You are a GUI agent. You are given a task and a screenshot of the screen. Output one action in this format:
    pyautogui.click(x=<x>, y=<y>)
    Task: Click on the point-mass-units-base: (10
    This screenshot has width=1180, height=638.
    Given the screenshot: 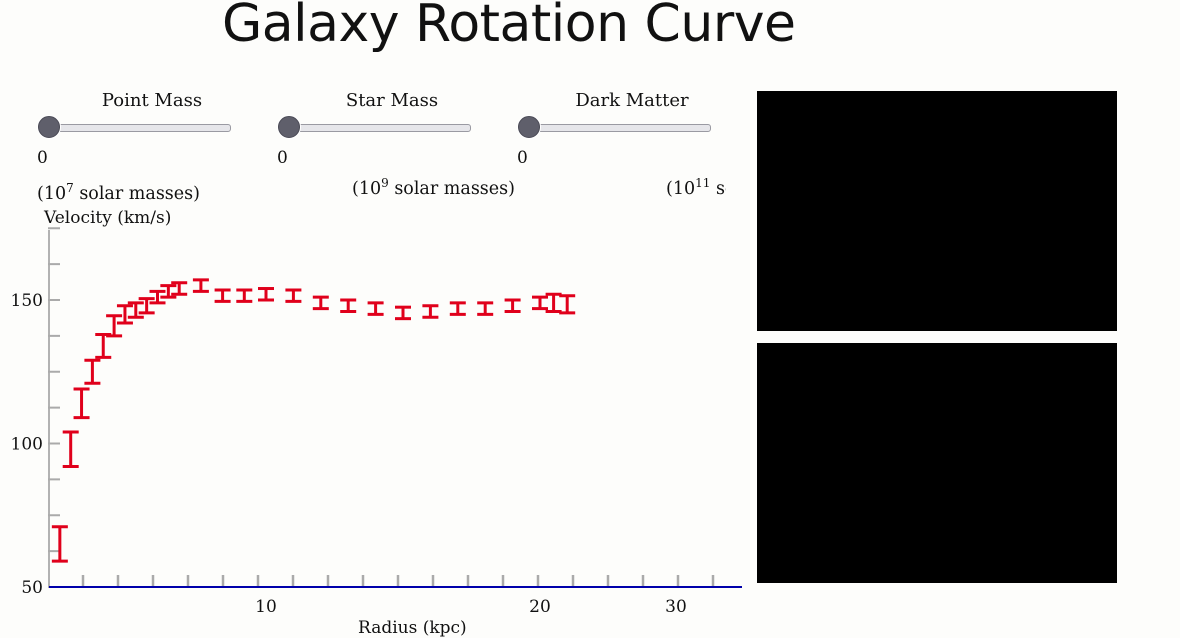 What is the action you would take?
    pyautogui.click(x=52, y=193)
    